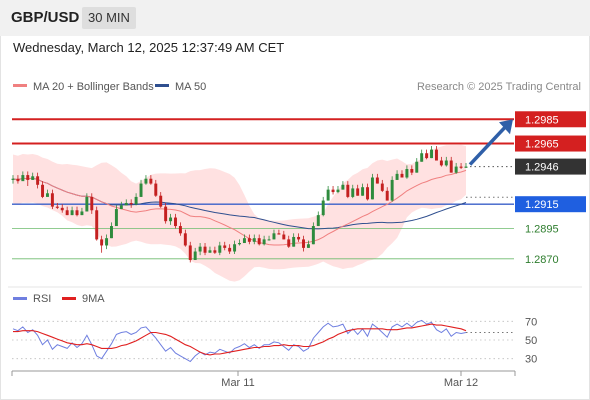 This screenshot has height=400, width=590. Describe the element at coordinates (42, 299) in the screenshot. I see `legend-rsi-label: RSI` at that location.